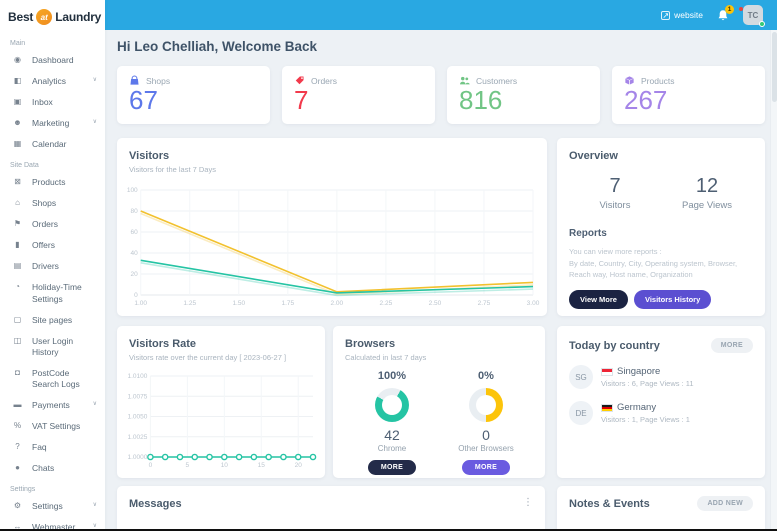 This screenshot has width=777, height=531. I want to click on visitors-count-label: Visitors, so click(615, 205).